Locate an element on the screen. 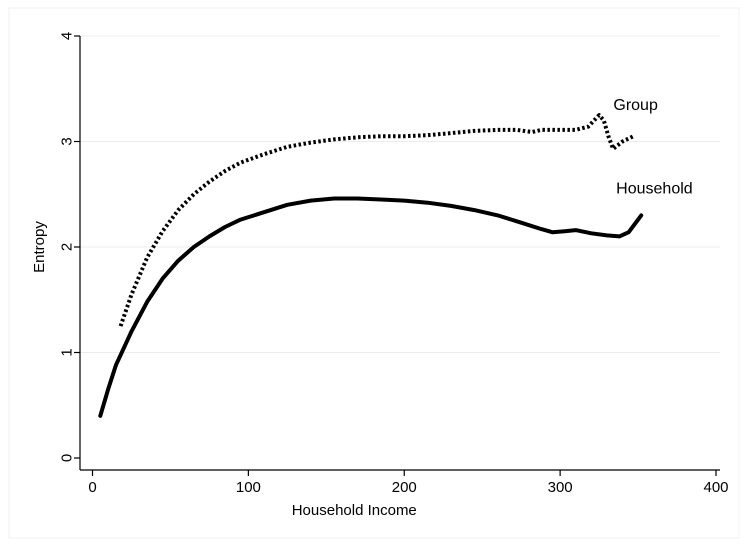 The width and height of the screenshot is (740, 546). series-labels: Group Household is located at coordinates (652, 147).